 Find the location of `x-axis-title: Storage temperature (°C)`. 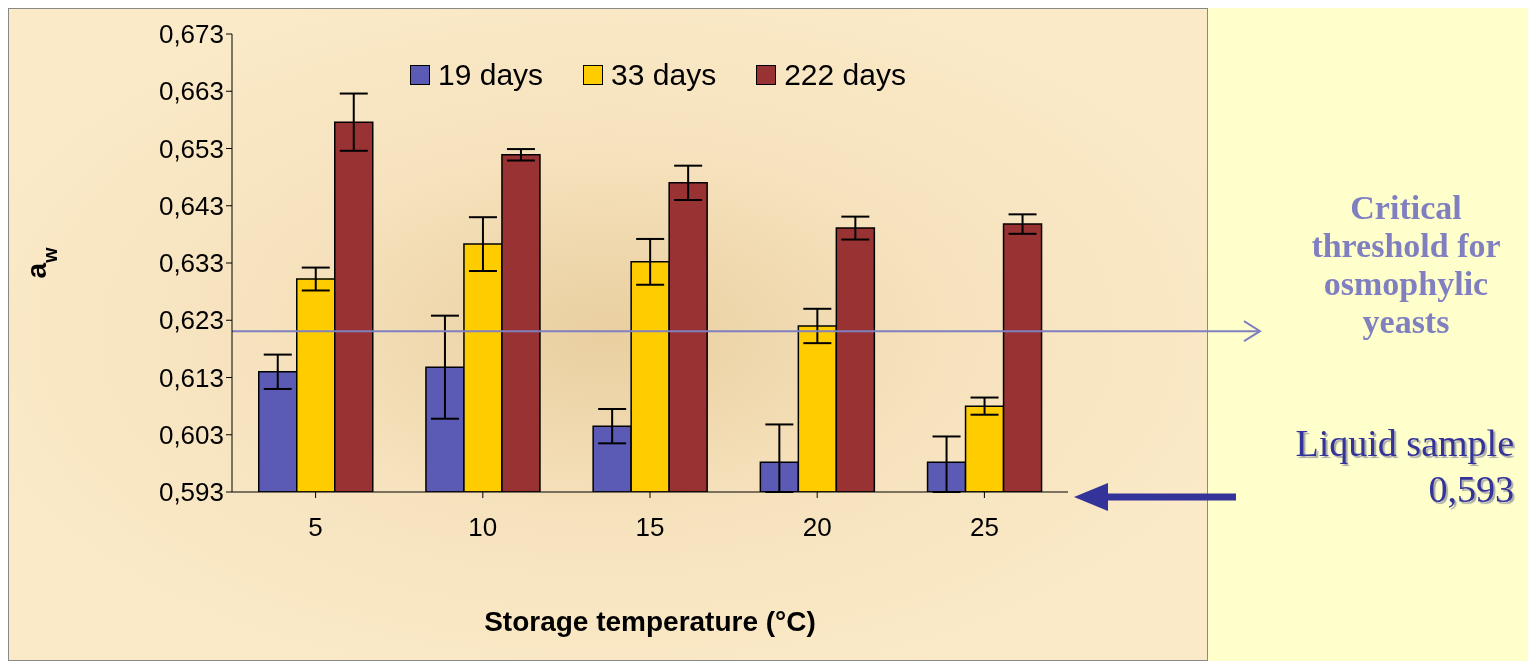

x-axis-title: Storage temperature (°C) is located at coordinates (650, 621).